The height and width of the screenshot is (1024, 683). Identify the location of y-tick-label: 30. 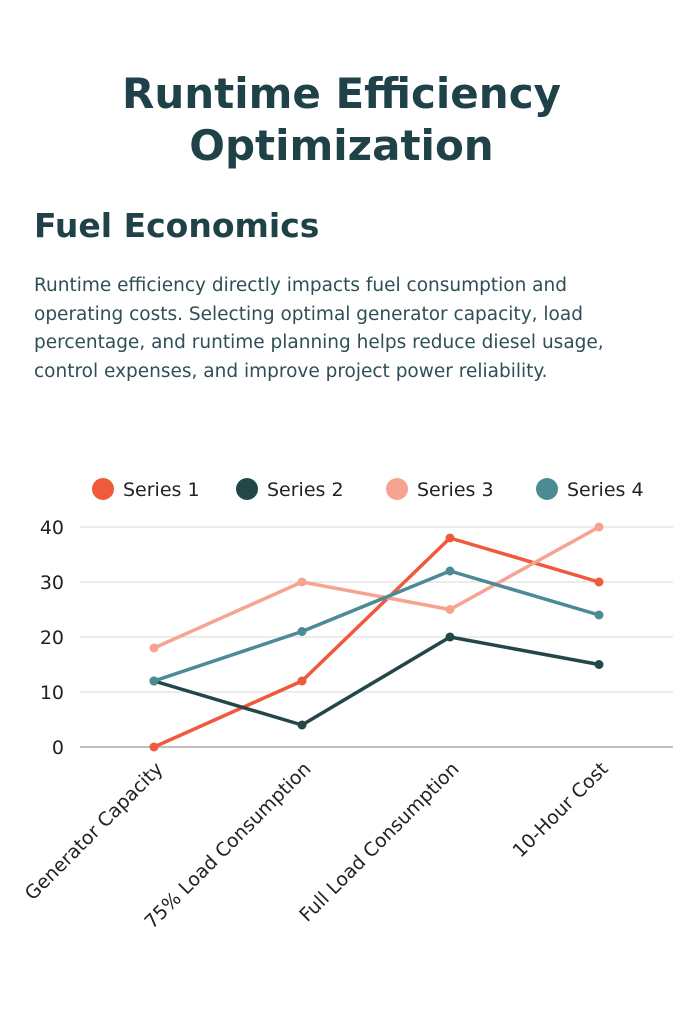
(52, 583).